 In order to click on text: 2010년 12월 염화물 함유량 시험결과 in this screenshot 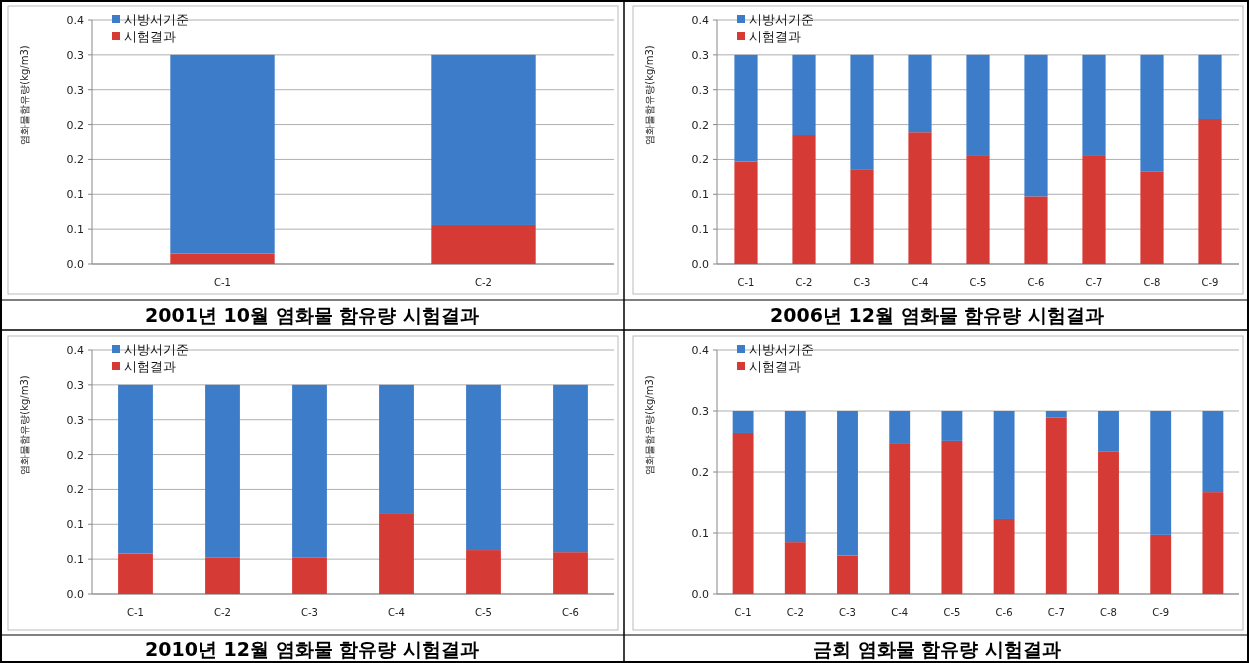, I will do `click(312, 649)`.